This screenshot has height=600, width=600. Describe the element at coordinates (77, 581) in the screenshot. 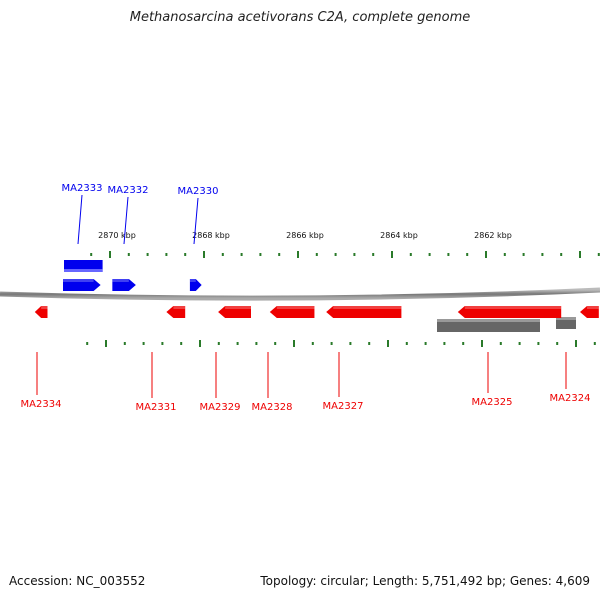

I see `accession-label: Accession: NC_003552` at that location.